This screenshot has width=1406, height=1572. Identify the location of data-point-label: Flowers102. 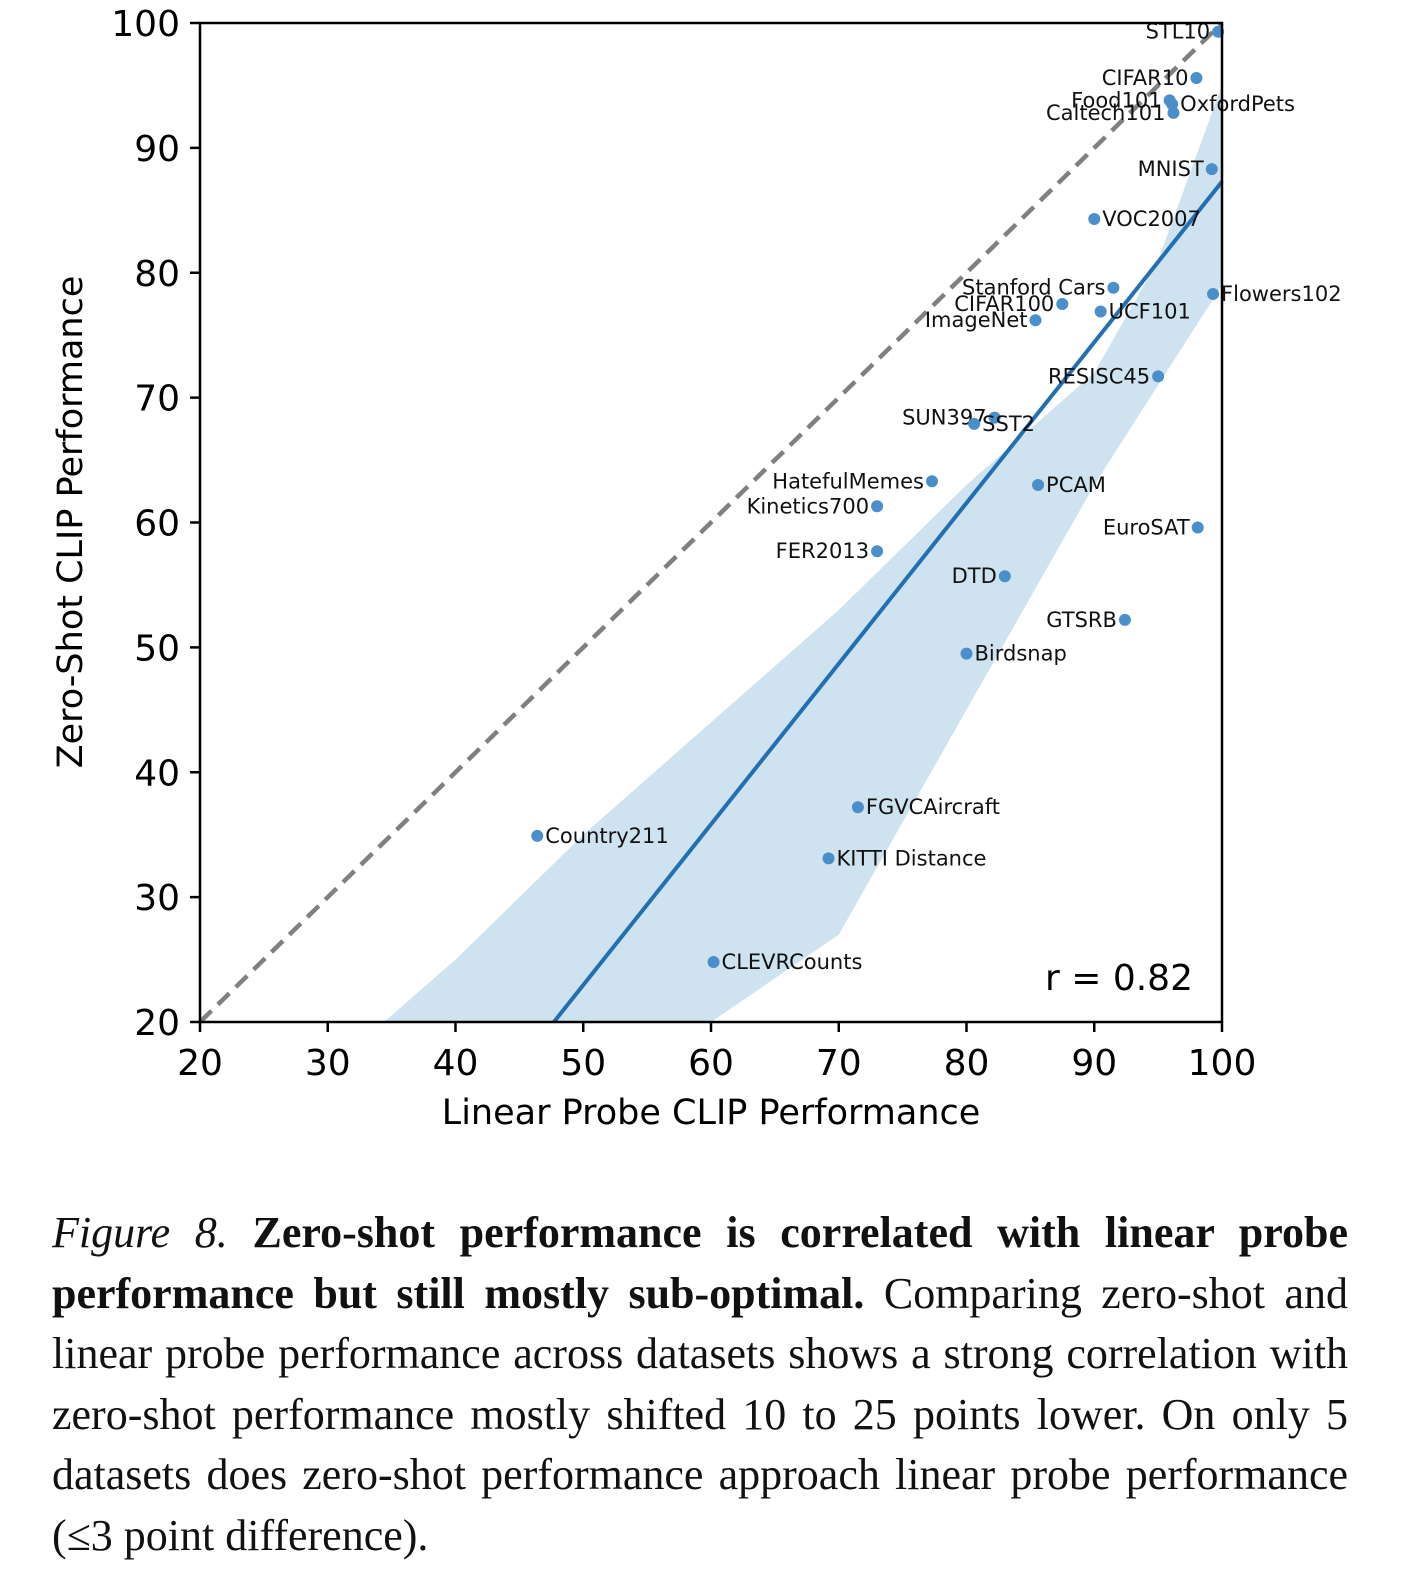
(1281, 294).